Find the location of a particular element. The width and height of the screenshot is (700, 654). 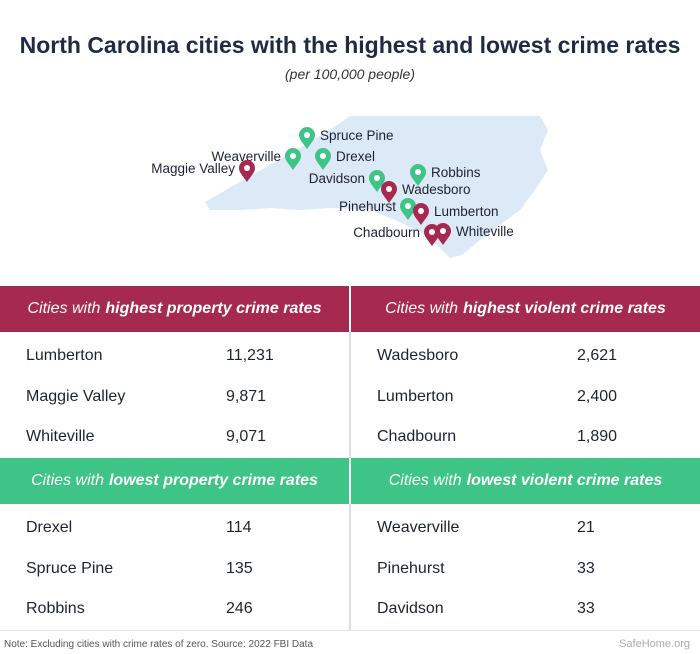

table-row: Wadesboro 2,621 is located at coordinates (525, 356).